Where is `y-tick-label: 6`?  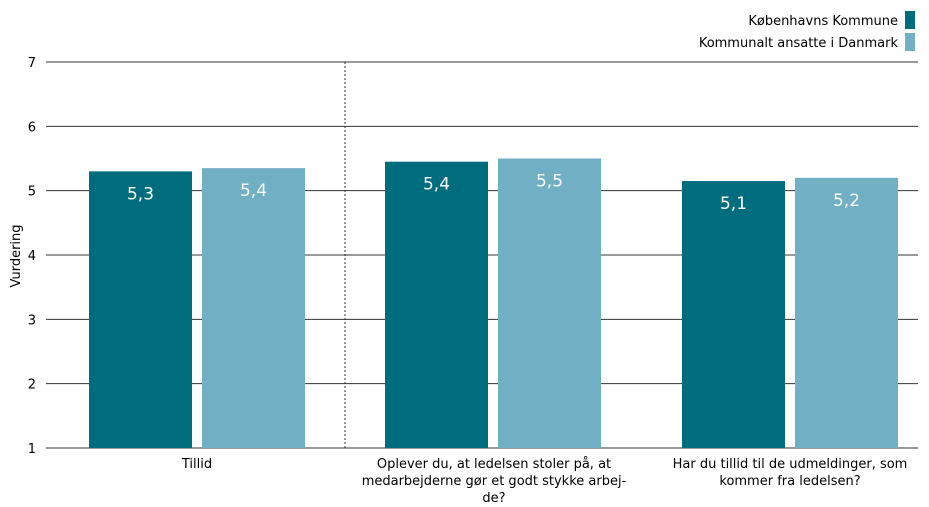 y-tick-label: 6 is located at coordinates (32, 127).